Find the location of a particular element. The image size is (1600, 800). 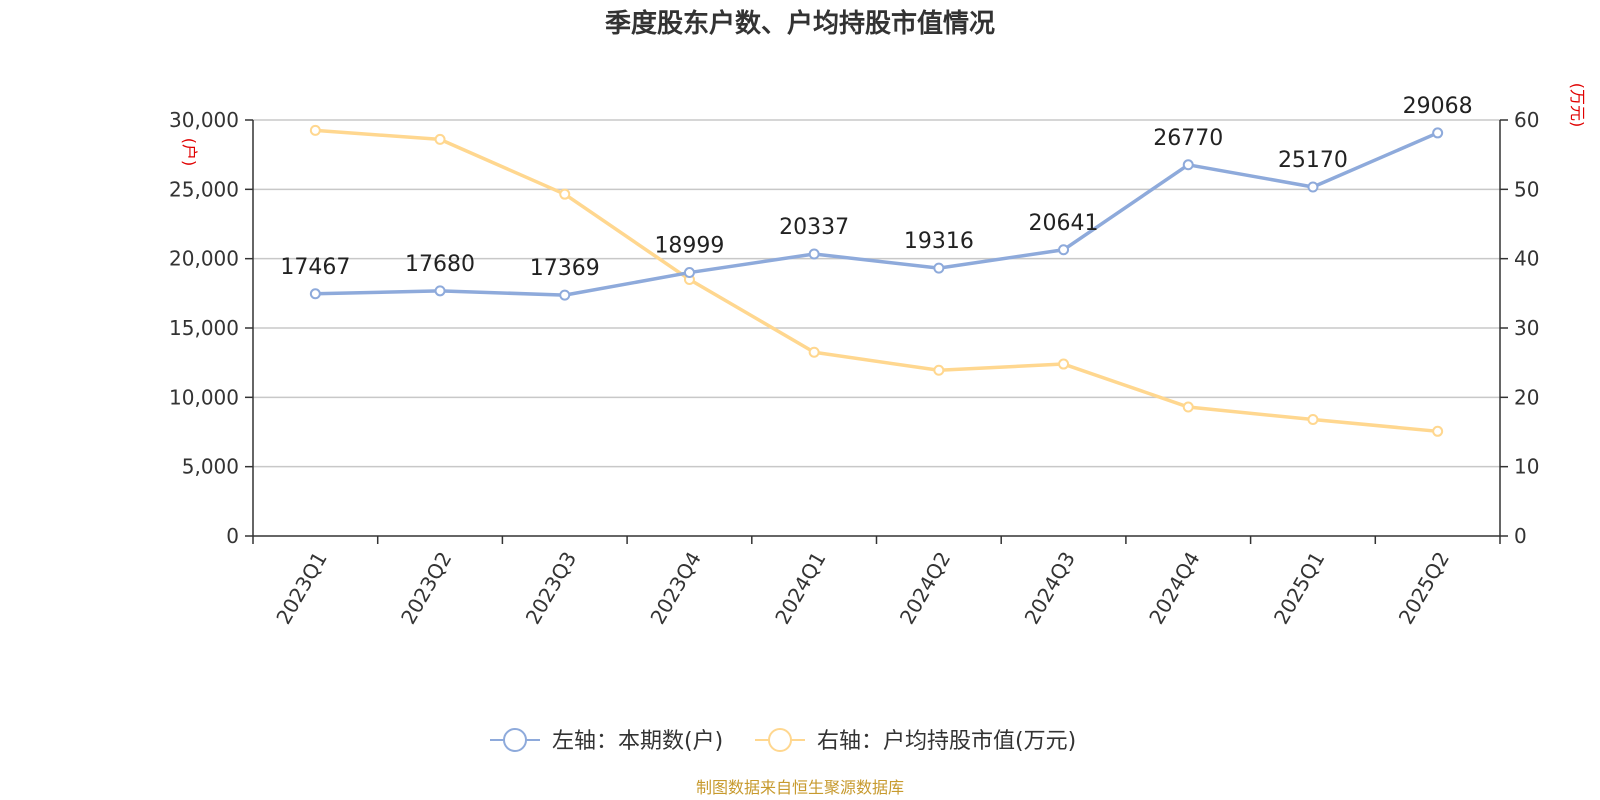

right-axis-unit: (万元) is located at coordinates (1577, 105).